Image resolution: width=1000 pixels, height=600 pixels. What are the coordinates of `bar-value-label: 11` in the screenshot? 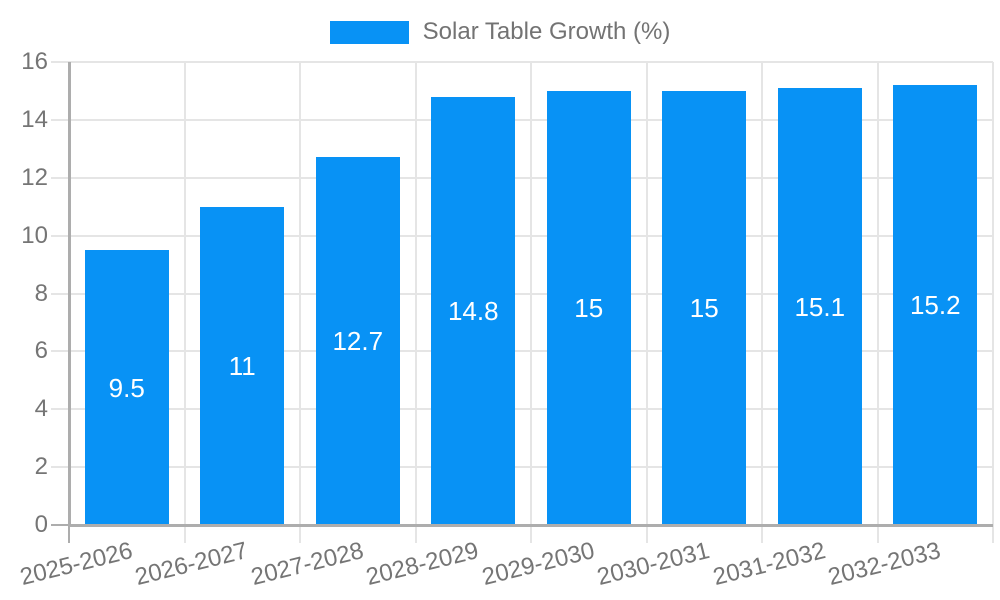 It's located at (242, 365).